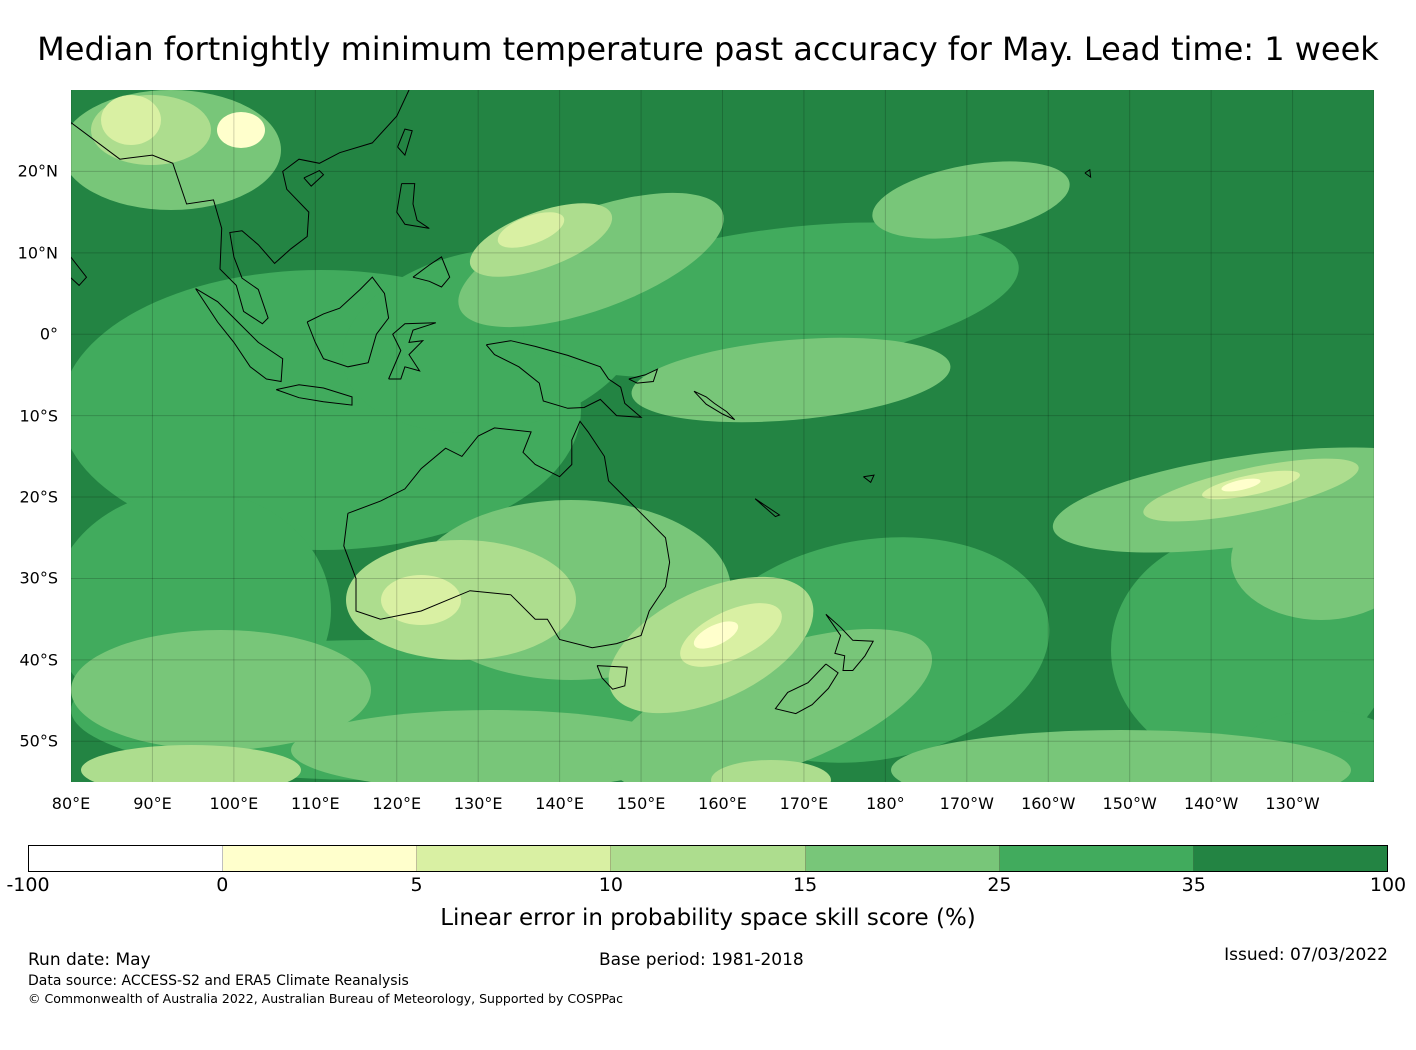 This screenshot has width=1416, height=1050. What do you see at coordinates (314, 178) in the screenshot?
I see `hainan-coast` at bounding box center [314, 178].